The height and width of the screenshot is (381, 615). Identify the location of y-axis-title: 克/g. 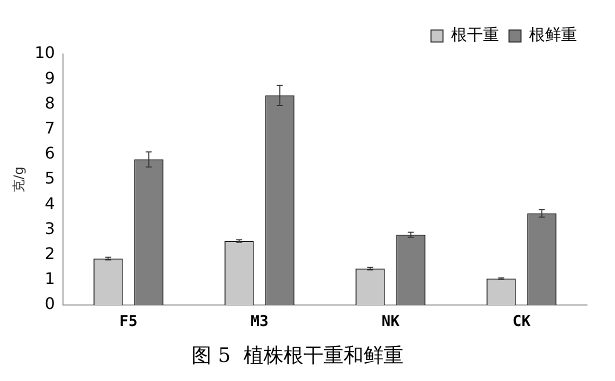
(20, 179).